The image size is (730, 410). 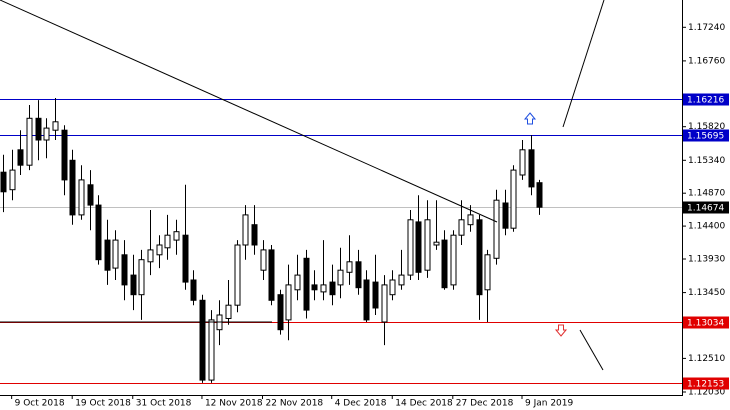 I want to click on x-tick-label: 27 Dec 2018, so click(x=485, y=404).